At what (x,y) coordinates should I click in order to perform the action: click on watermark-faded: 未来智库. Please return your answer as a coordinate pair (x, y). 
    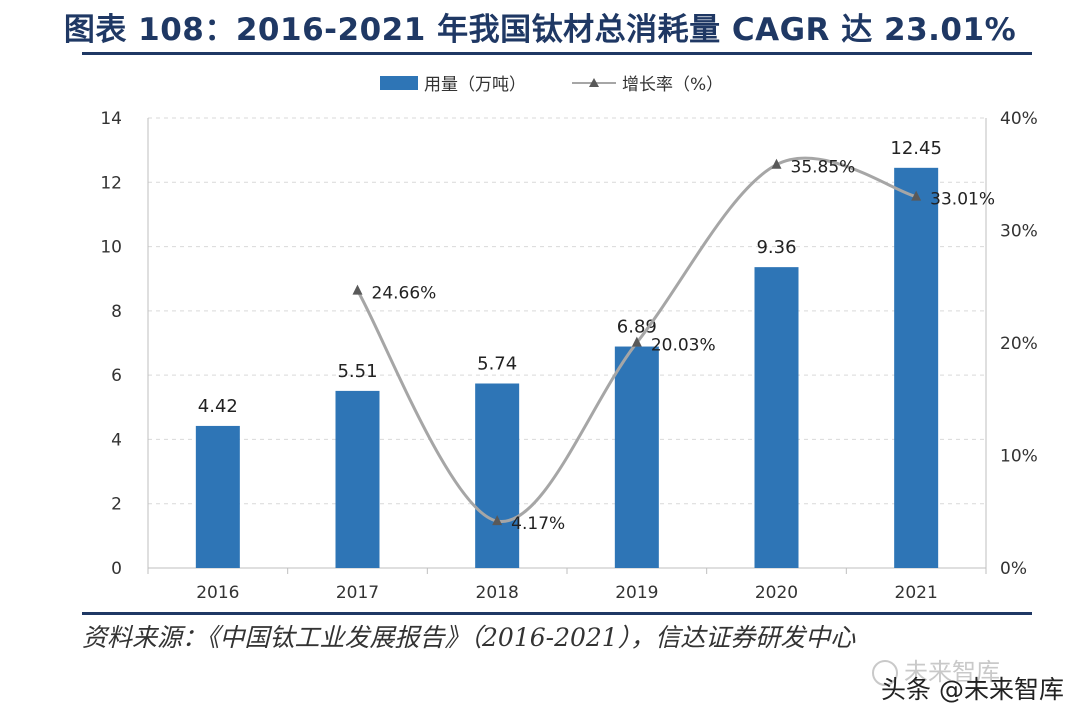
    Looking at the image, I should click on (936, 669).